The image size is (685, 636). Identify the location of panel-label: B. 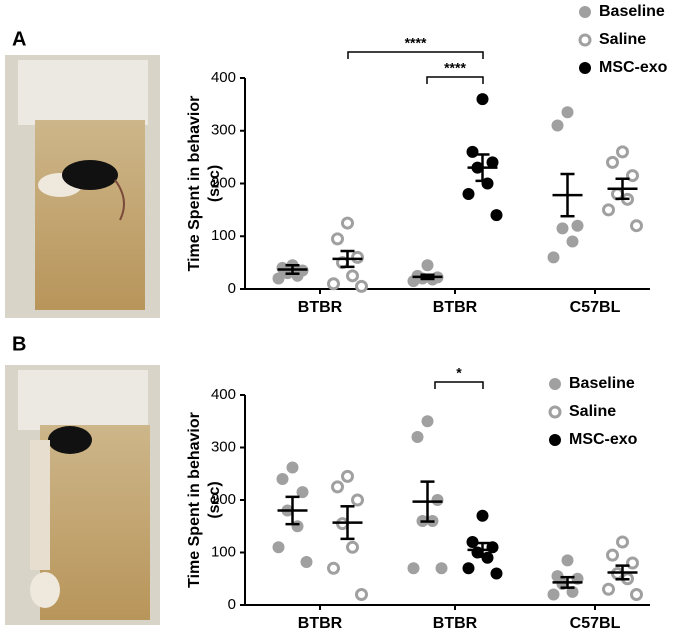
(19, 344).